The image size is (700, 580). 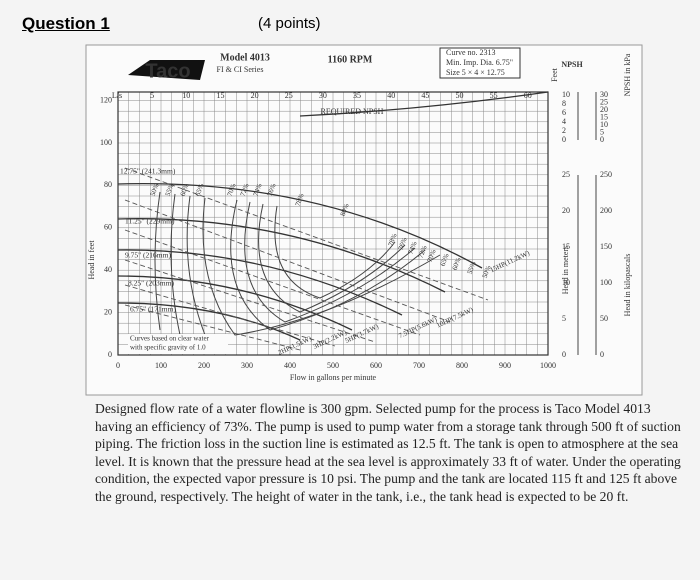 I want to click on x-axis-label: Flow in gallons per minute, so click(x=333, y=377).